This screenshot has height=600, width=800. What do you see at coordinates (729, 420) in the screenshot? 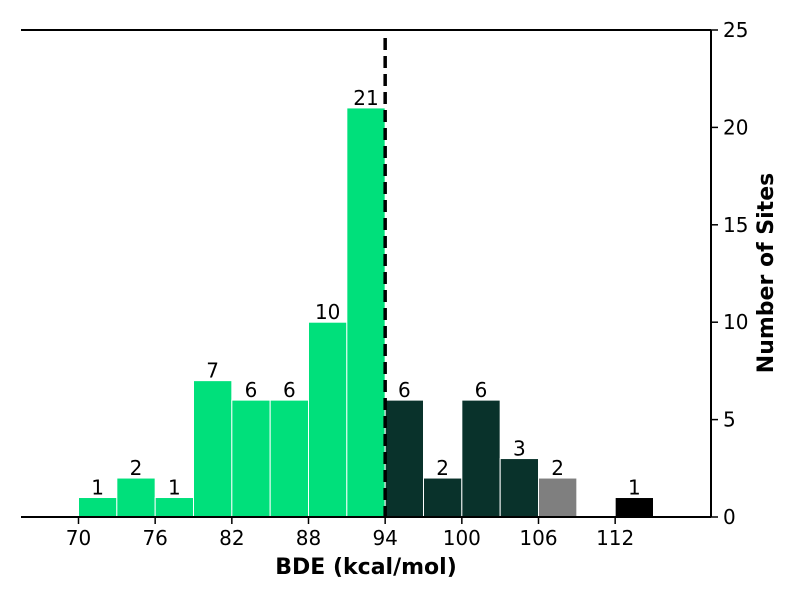
I see `y-tick-label: 5` at bounding box center [729, 420].